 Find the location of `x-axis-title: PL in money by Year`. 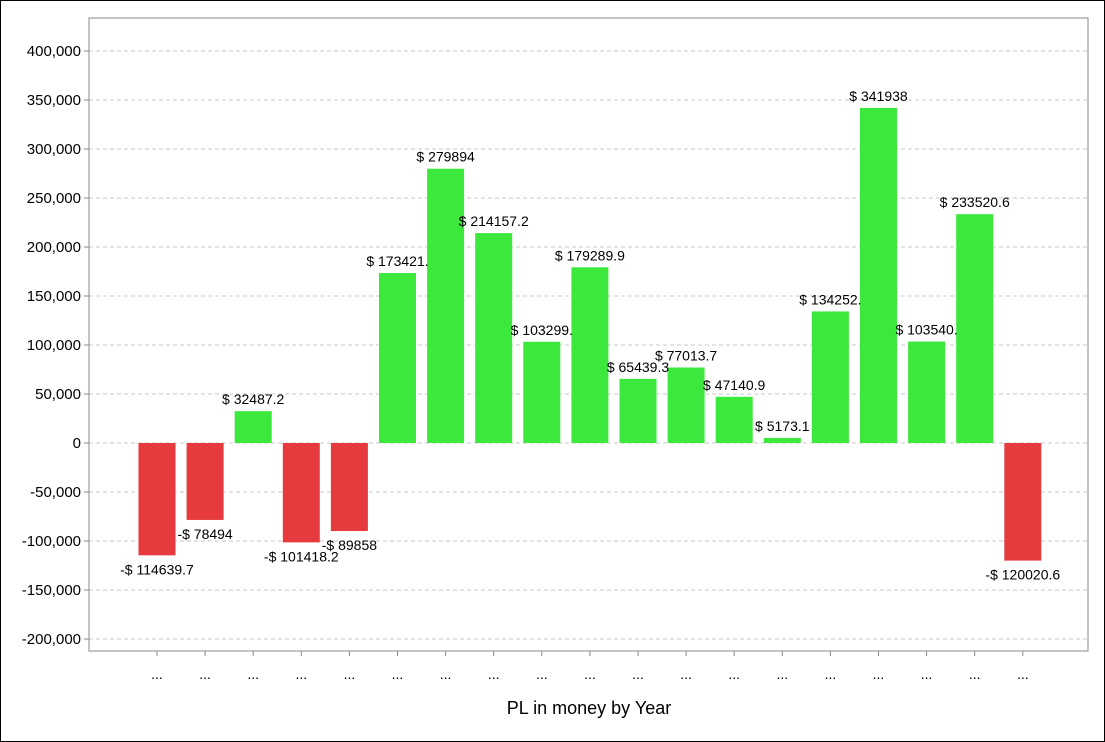

x-axis-title: PL in money by Year is located at coordinates (589, 708).